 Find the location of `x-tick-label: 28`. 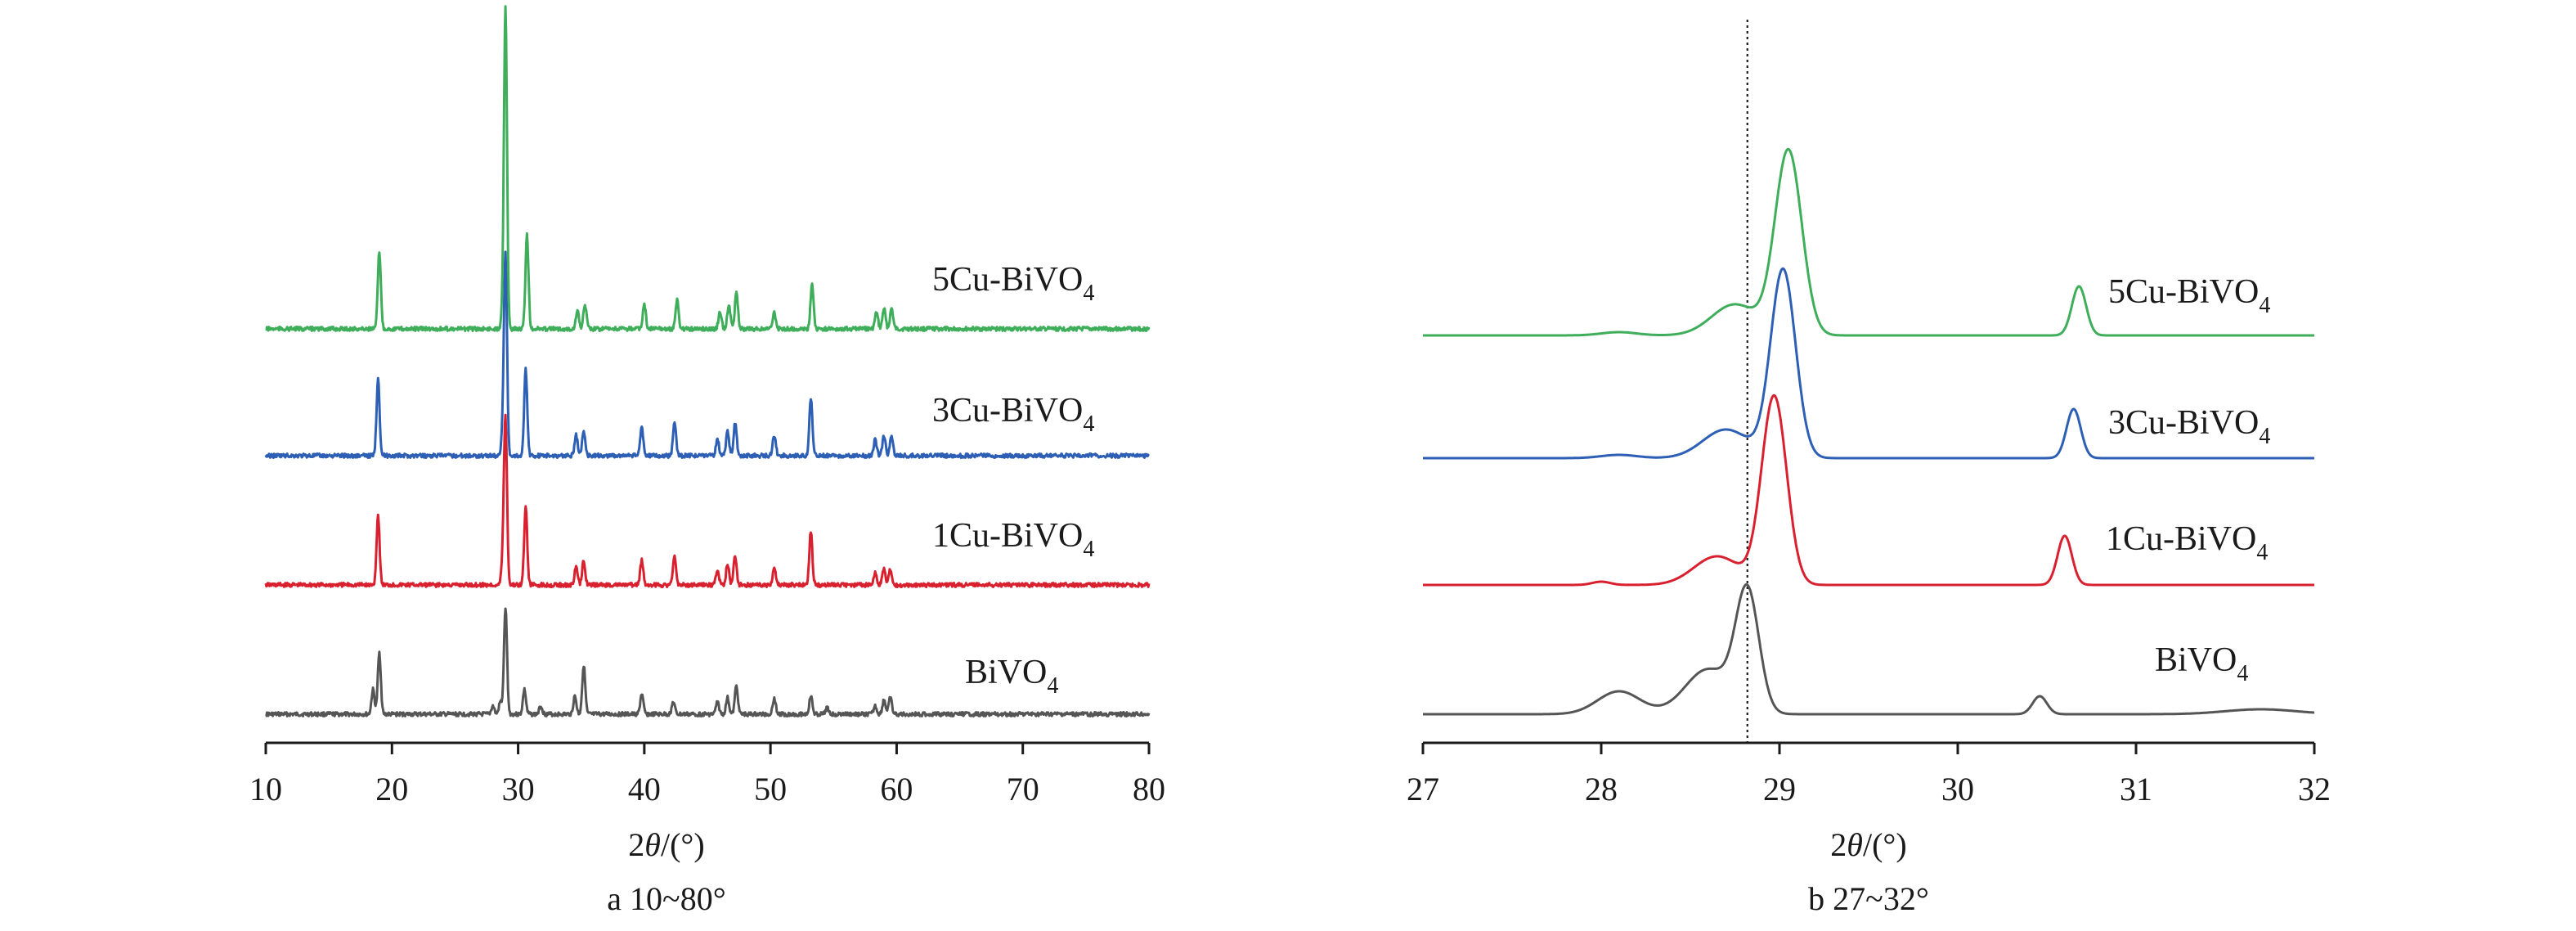

x-tick-label: 28 is located at coordinates (1601, 789).